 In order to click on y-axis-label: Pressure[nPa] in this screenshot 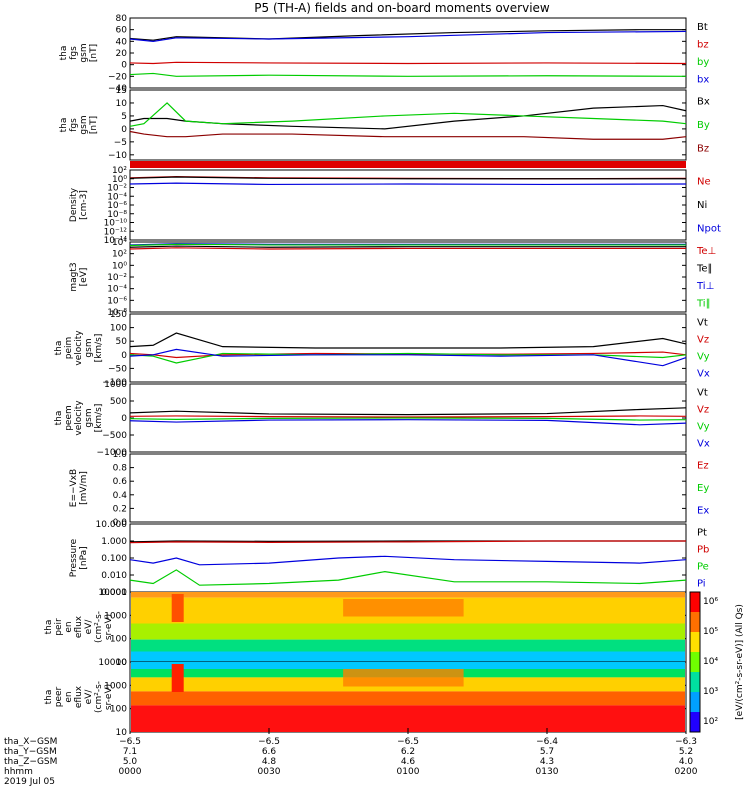, I will do `click(79, 557)`.